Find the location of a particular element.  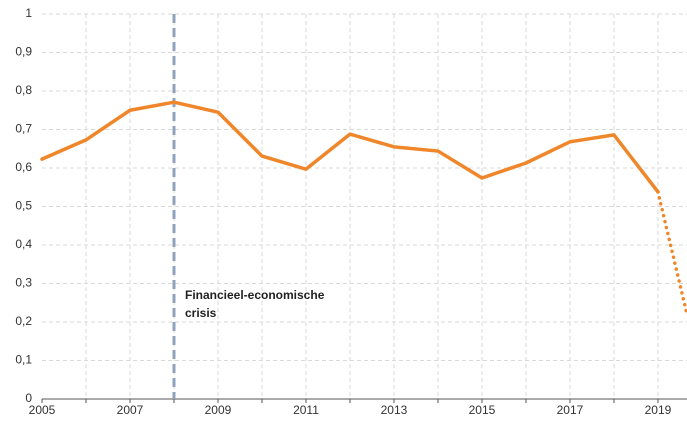

y-tick-label: 0,1 is located at coordinates (23, 360).